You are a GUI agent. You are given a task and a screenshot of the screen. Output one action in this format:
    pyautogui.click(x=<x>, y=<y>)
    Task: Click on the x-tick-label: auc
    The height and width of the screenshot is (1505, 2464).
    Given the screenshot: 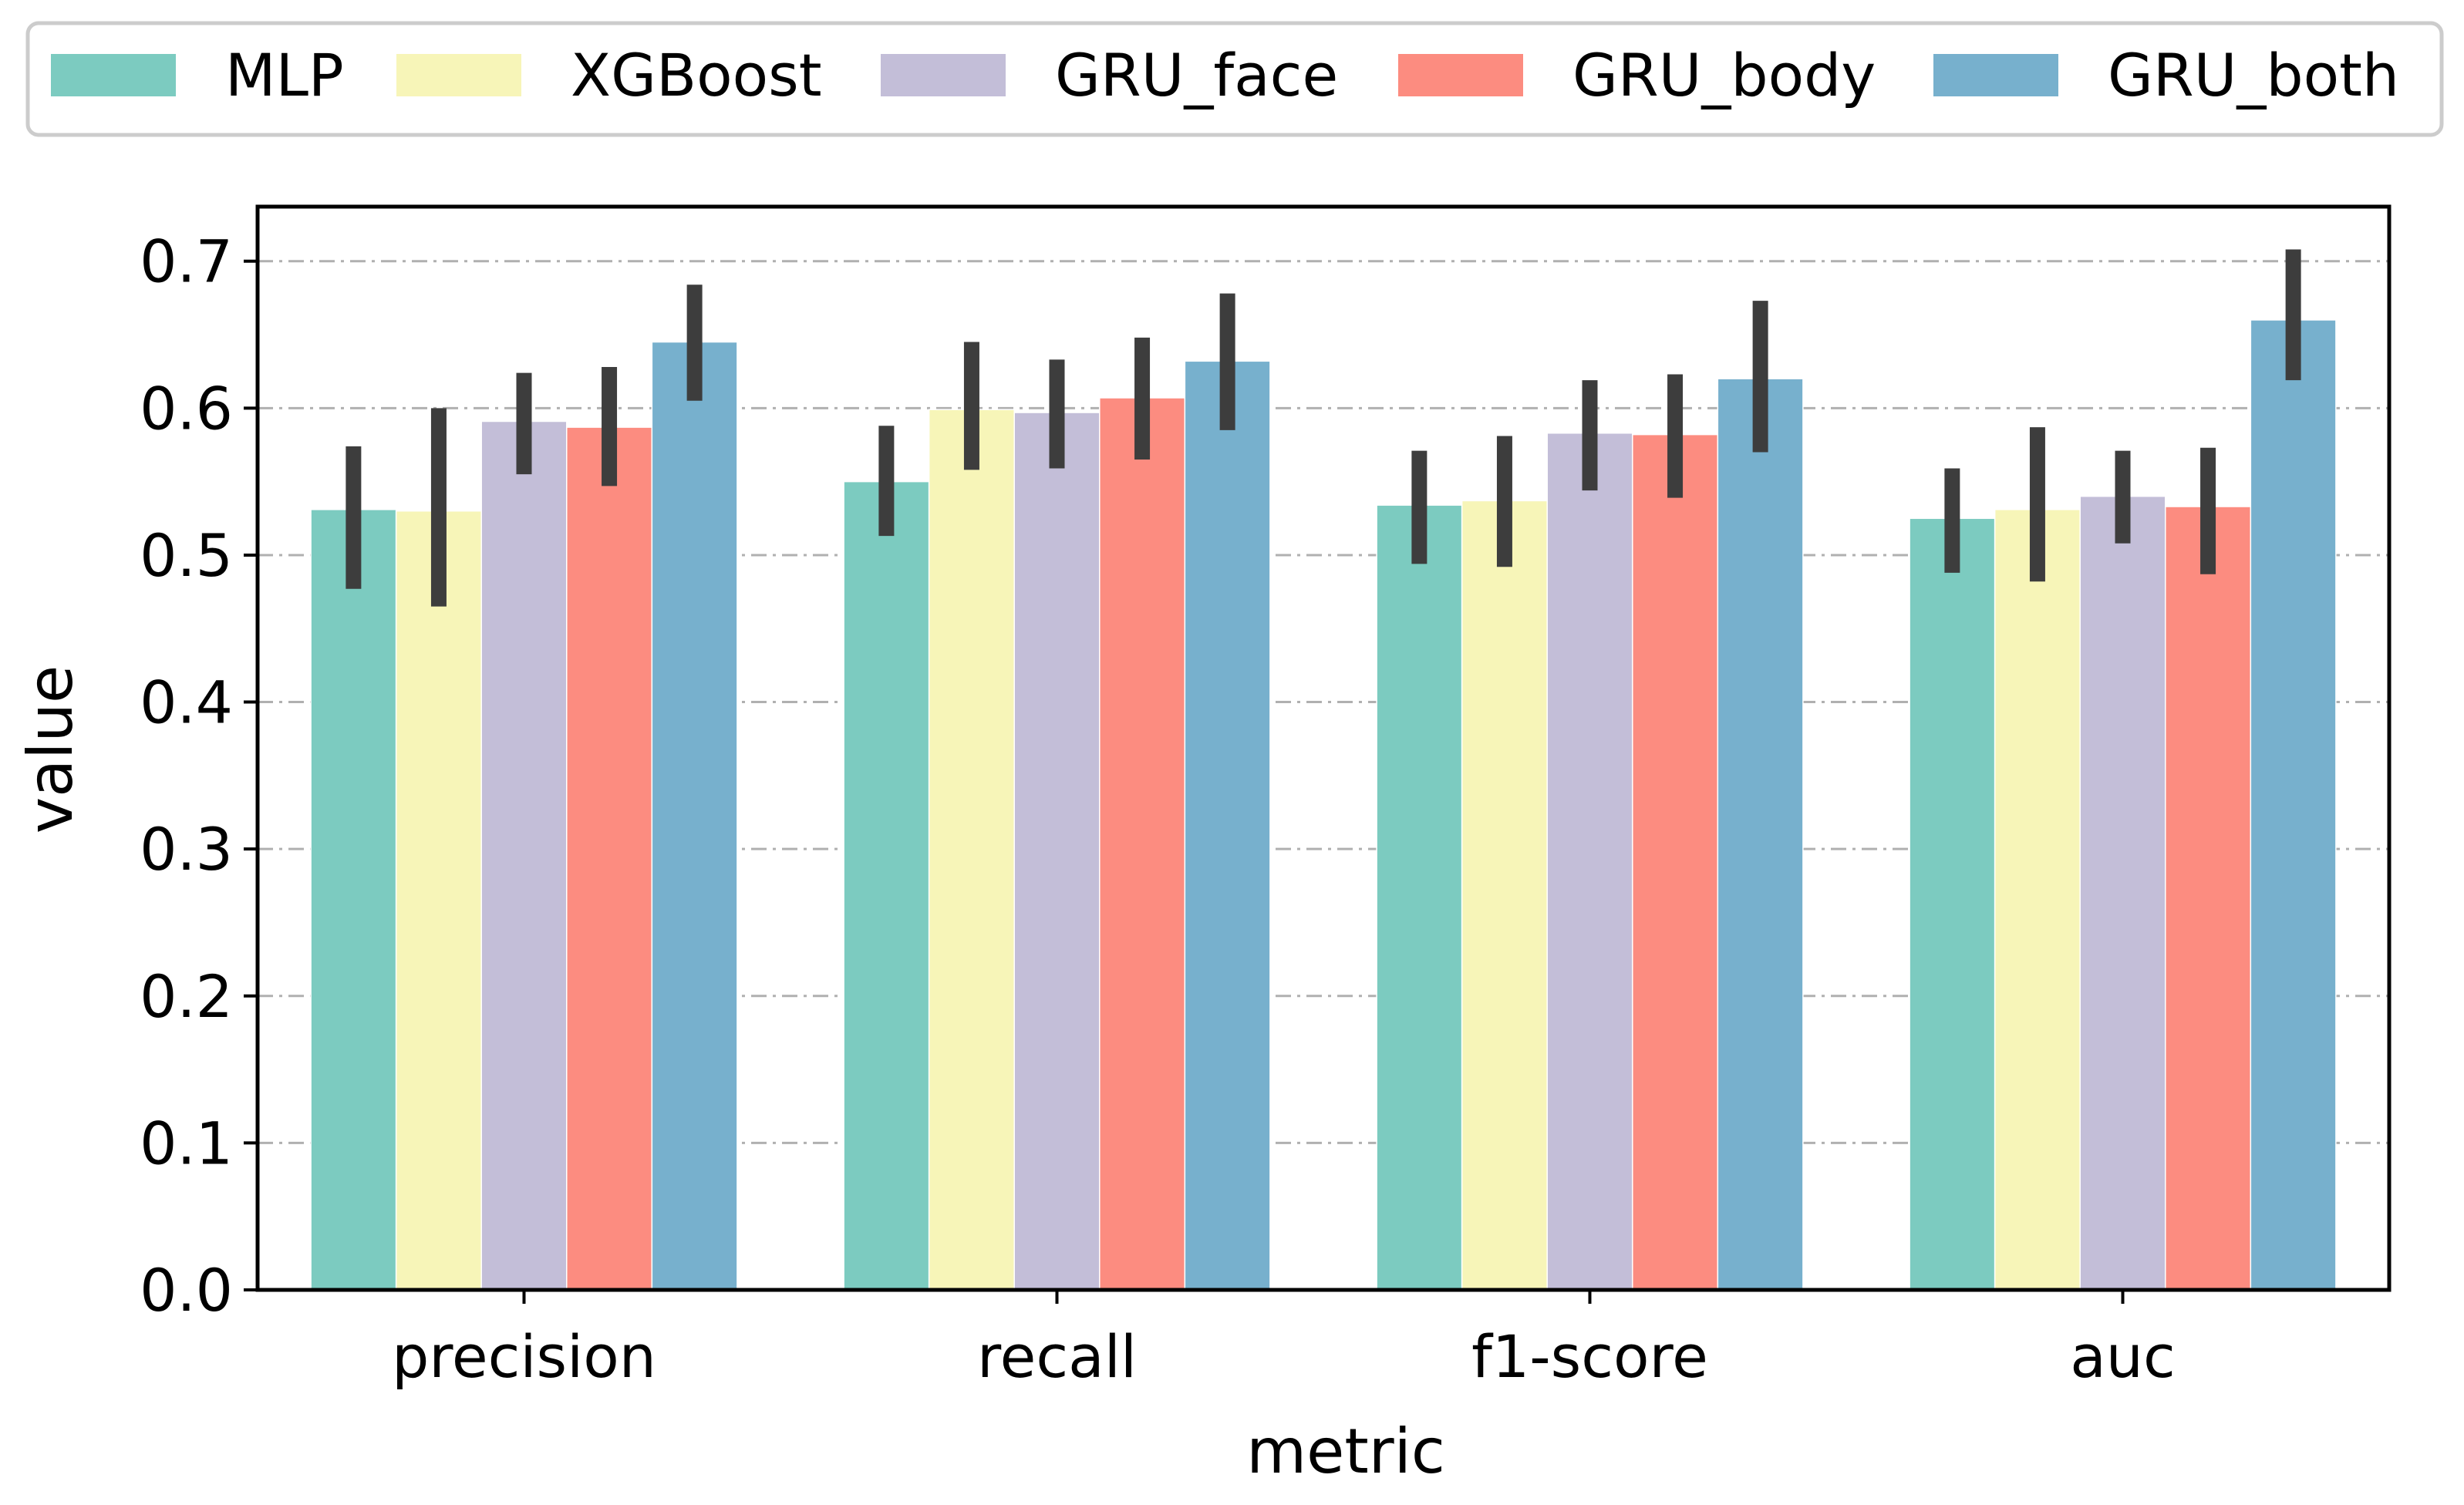 What is the action you would take?
    pyautogui.click(x=2123, y=1356)
    